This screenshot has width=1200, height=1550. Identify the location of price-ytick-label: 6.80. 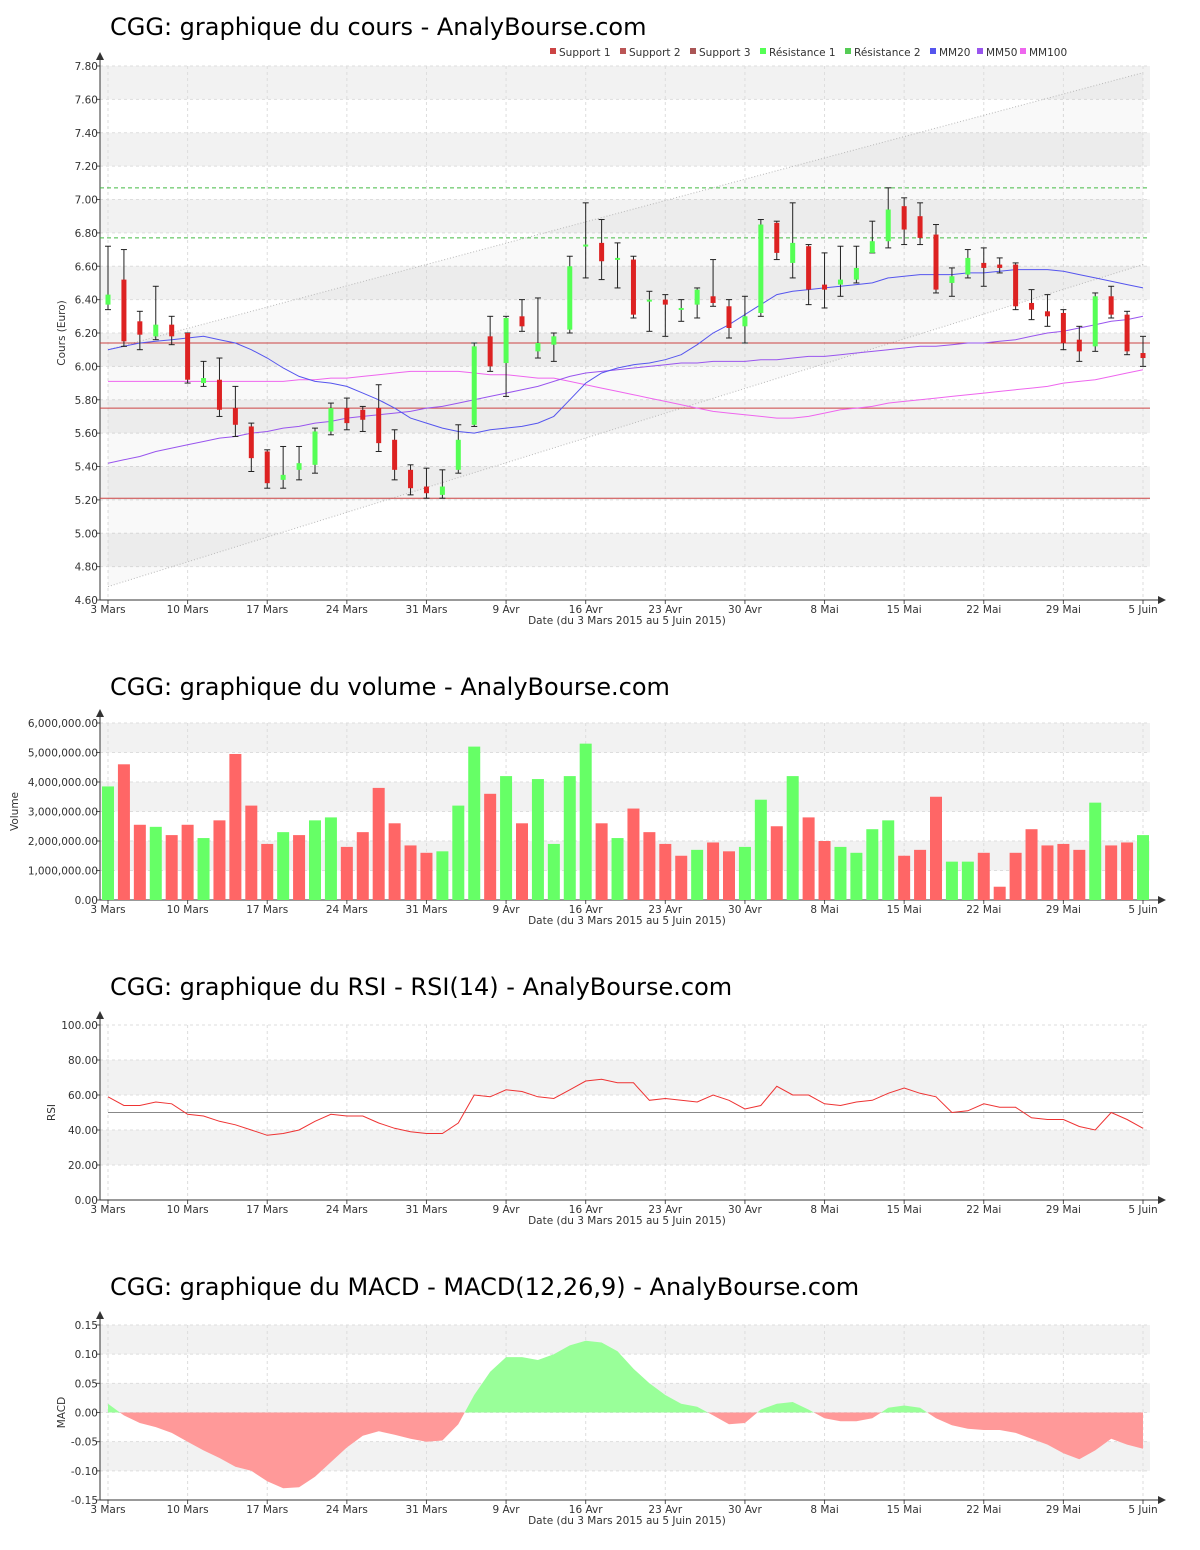
(86, 234).